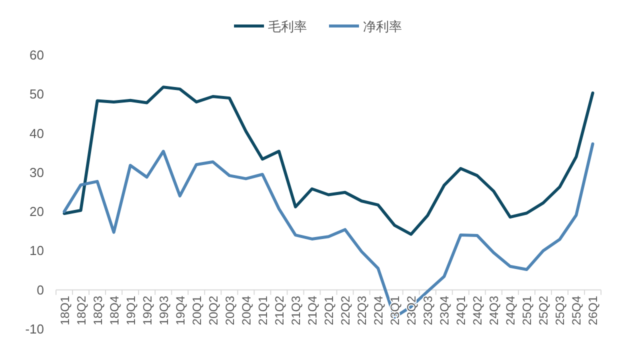  I want to click on x-tick-label: 19Q4, so click(180, 311).